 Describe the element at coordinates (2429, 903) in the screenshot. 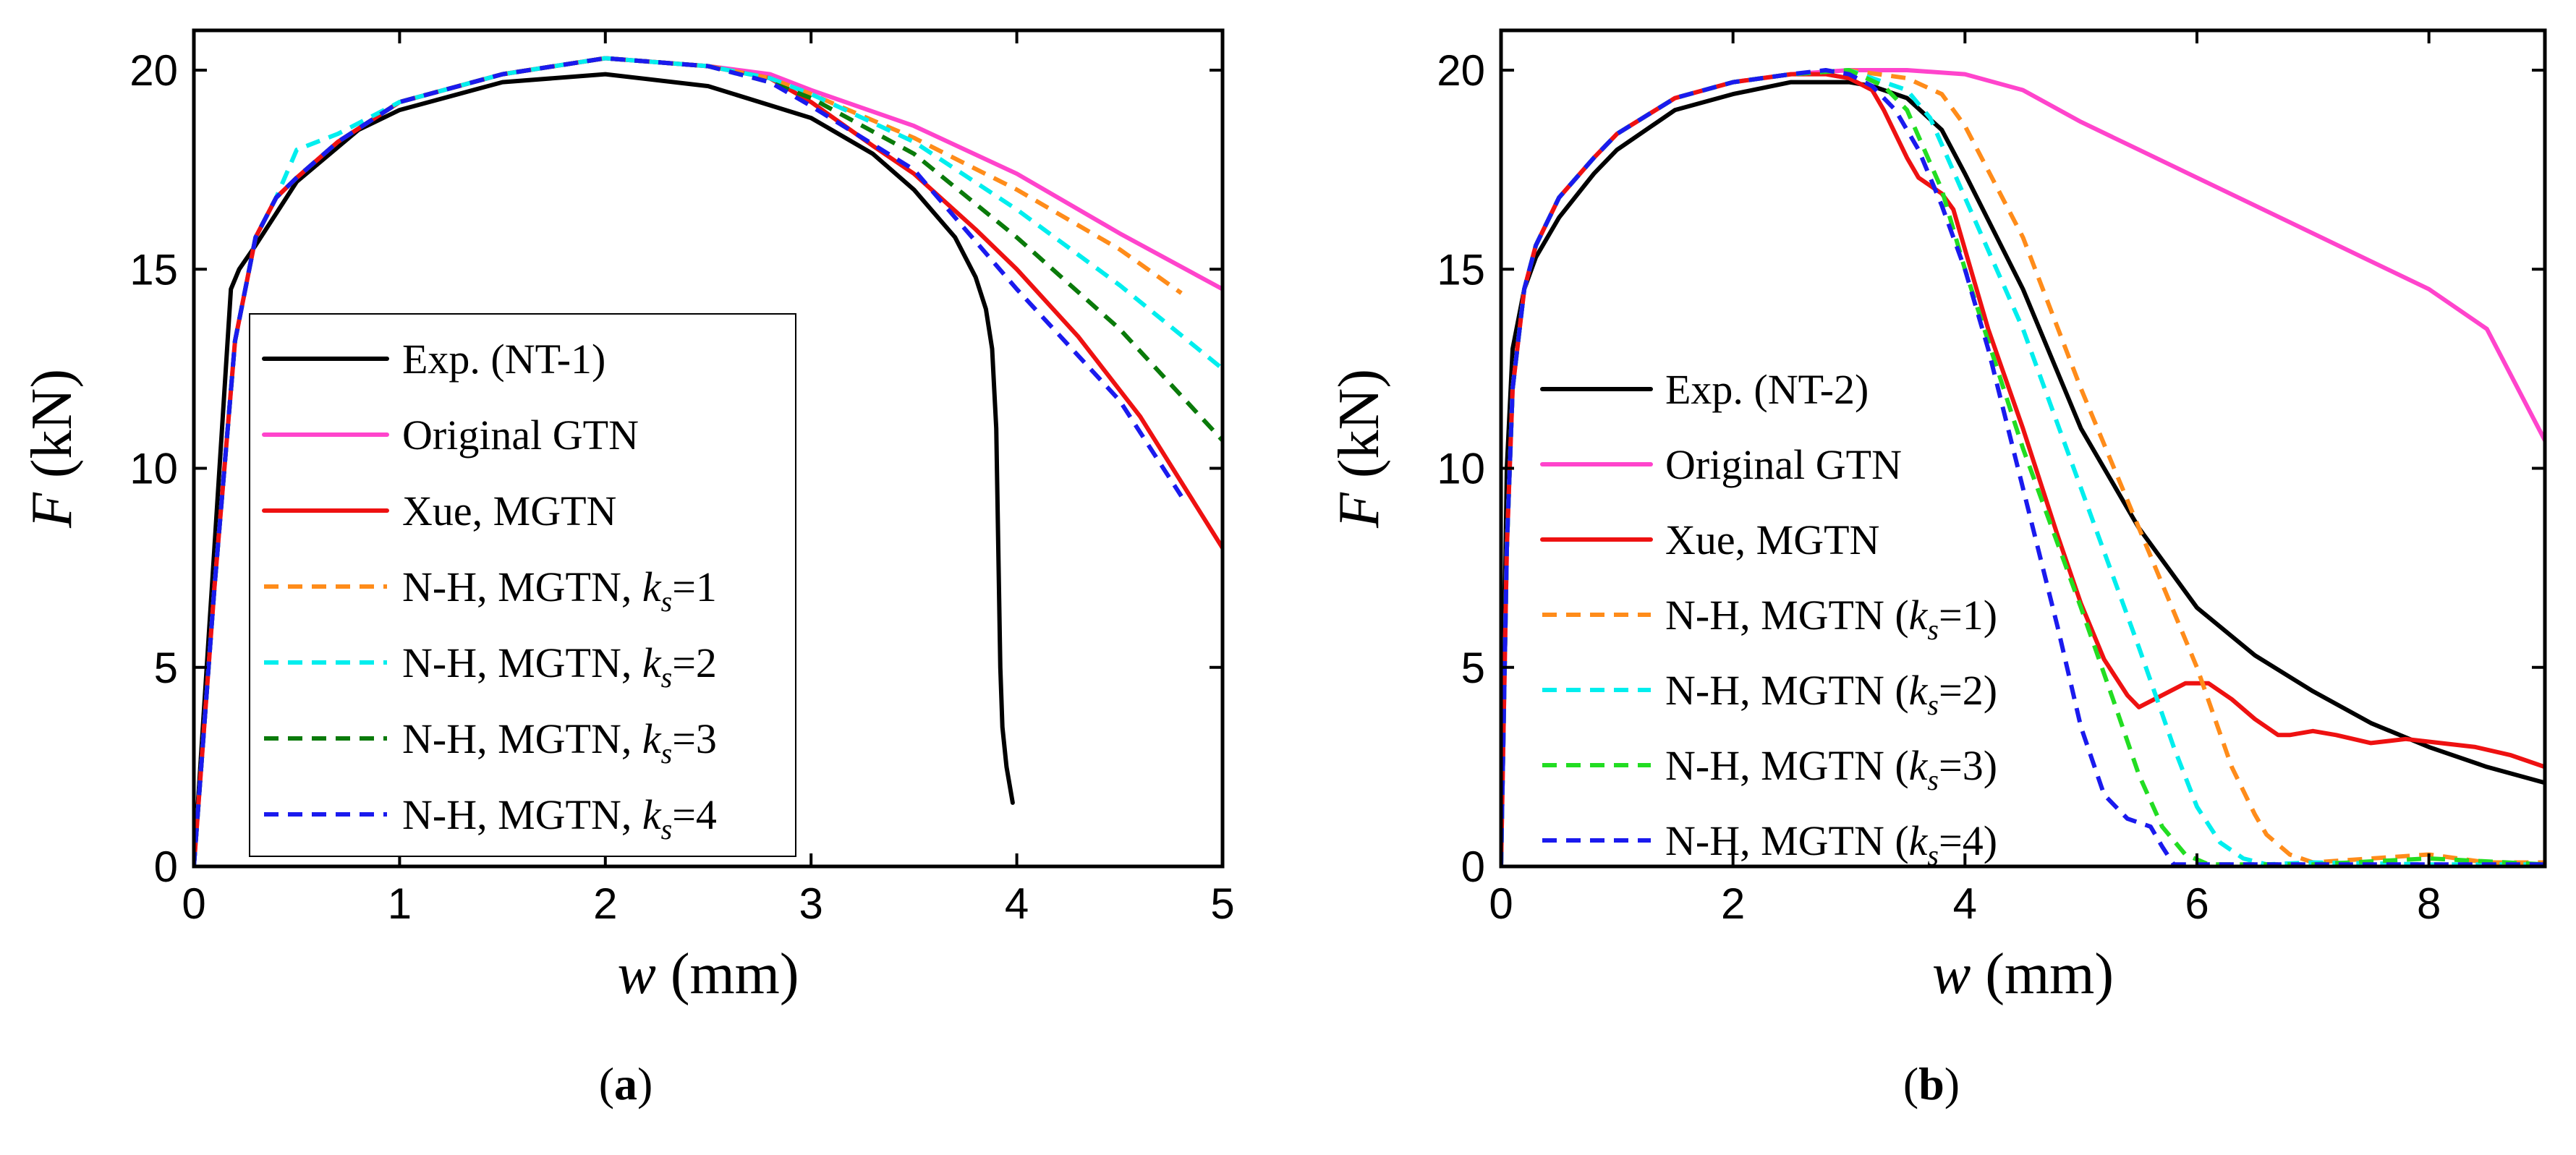

I see `x-tick-label: 8` at that location.